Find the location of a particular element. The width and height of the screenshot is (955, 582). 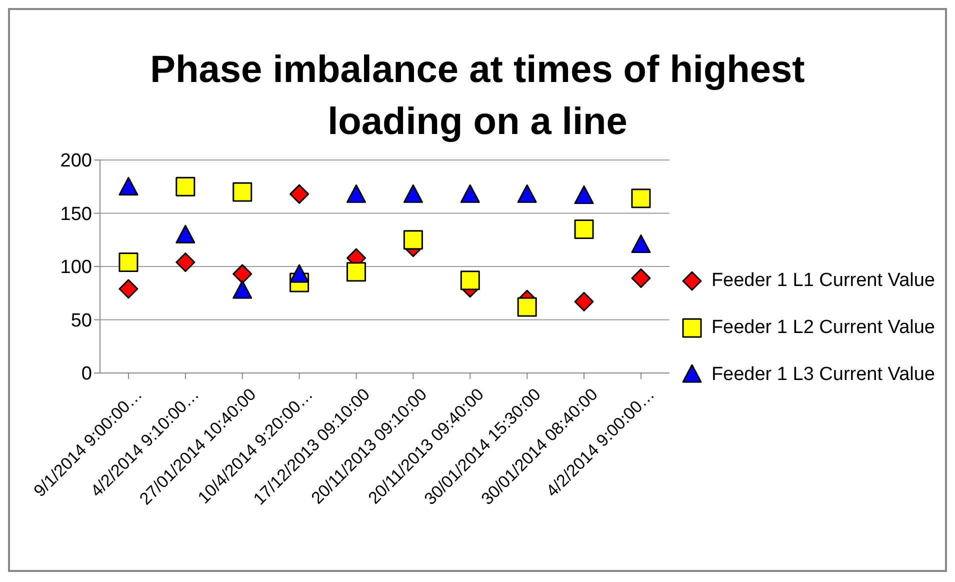

chart-title: Phase imbalance at times of highest loading on a line is located at coordinates (477, 96).